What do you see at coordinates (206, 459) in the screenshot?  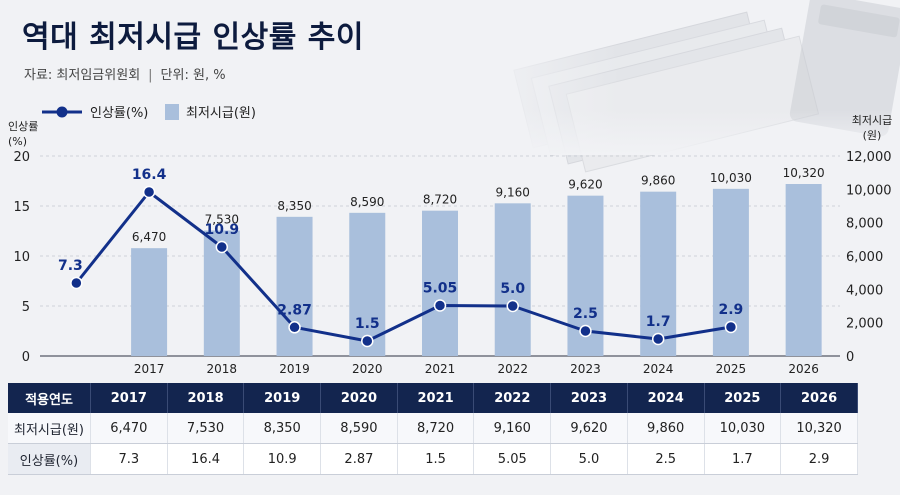 I see `table-cell: 16.4` at bounding box center [206, 459].